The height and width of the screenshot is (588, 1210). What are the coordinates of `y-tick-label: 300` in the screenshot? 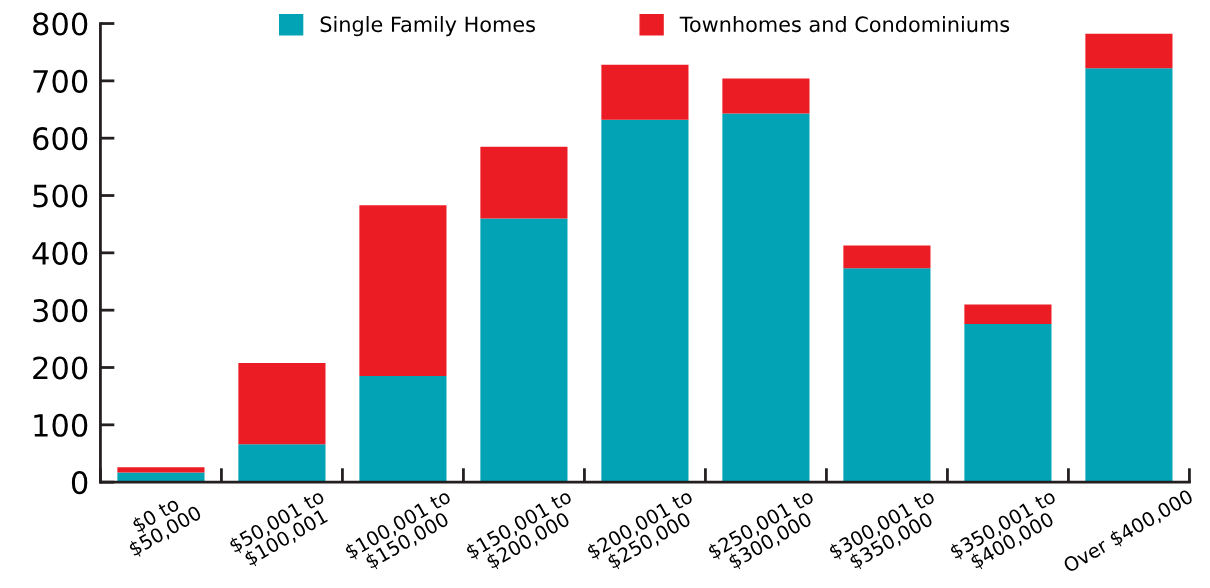 It's located at (60, 311).